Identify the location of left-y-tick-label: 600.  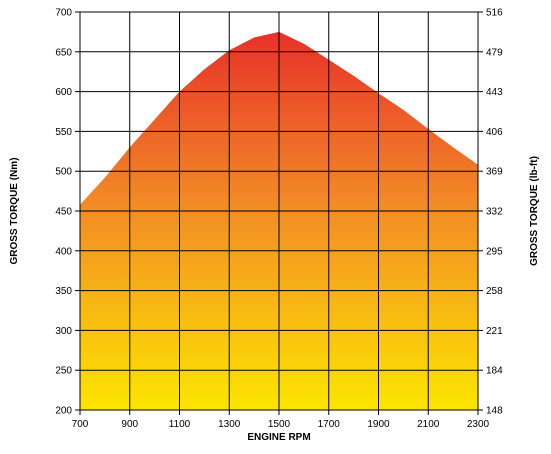
(63, 92).